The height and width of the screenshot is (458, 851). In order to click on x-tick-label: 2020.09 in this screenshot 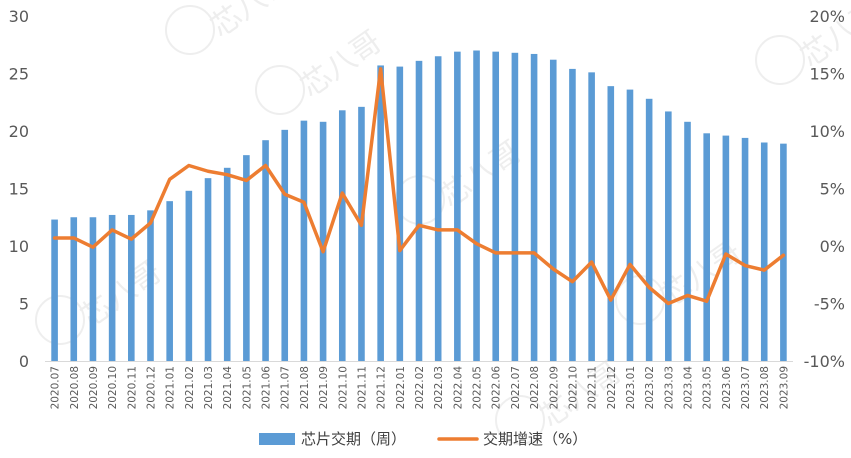, I will do `click(94, 387)`.